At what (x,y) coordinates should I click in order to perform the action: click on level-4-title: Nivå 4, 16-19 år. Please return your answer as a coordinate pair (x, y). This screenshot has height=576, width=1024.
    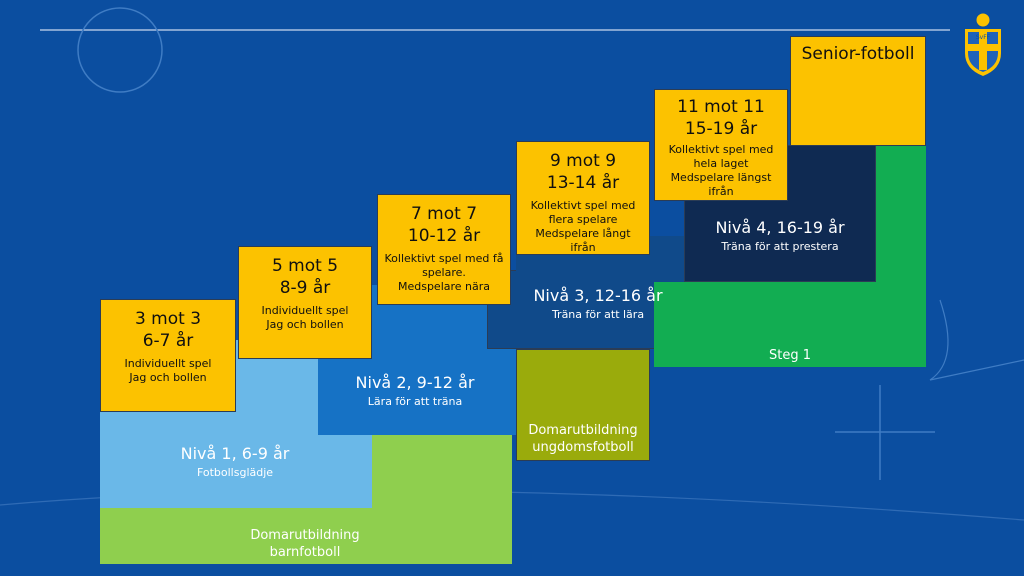
    Looking at the image, I should click on (780, 227).